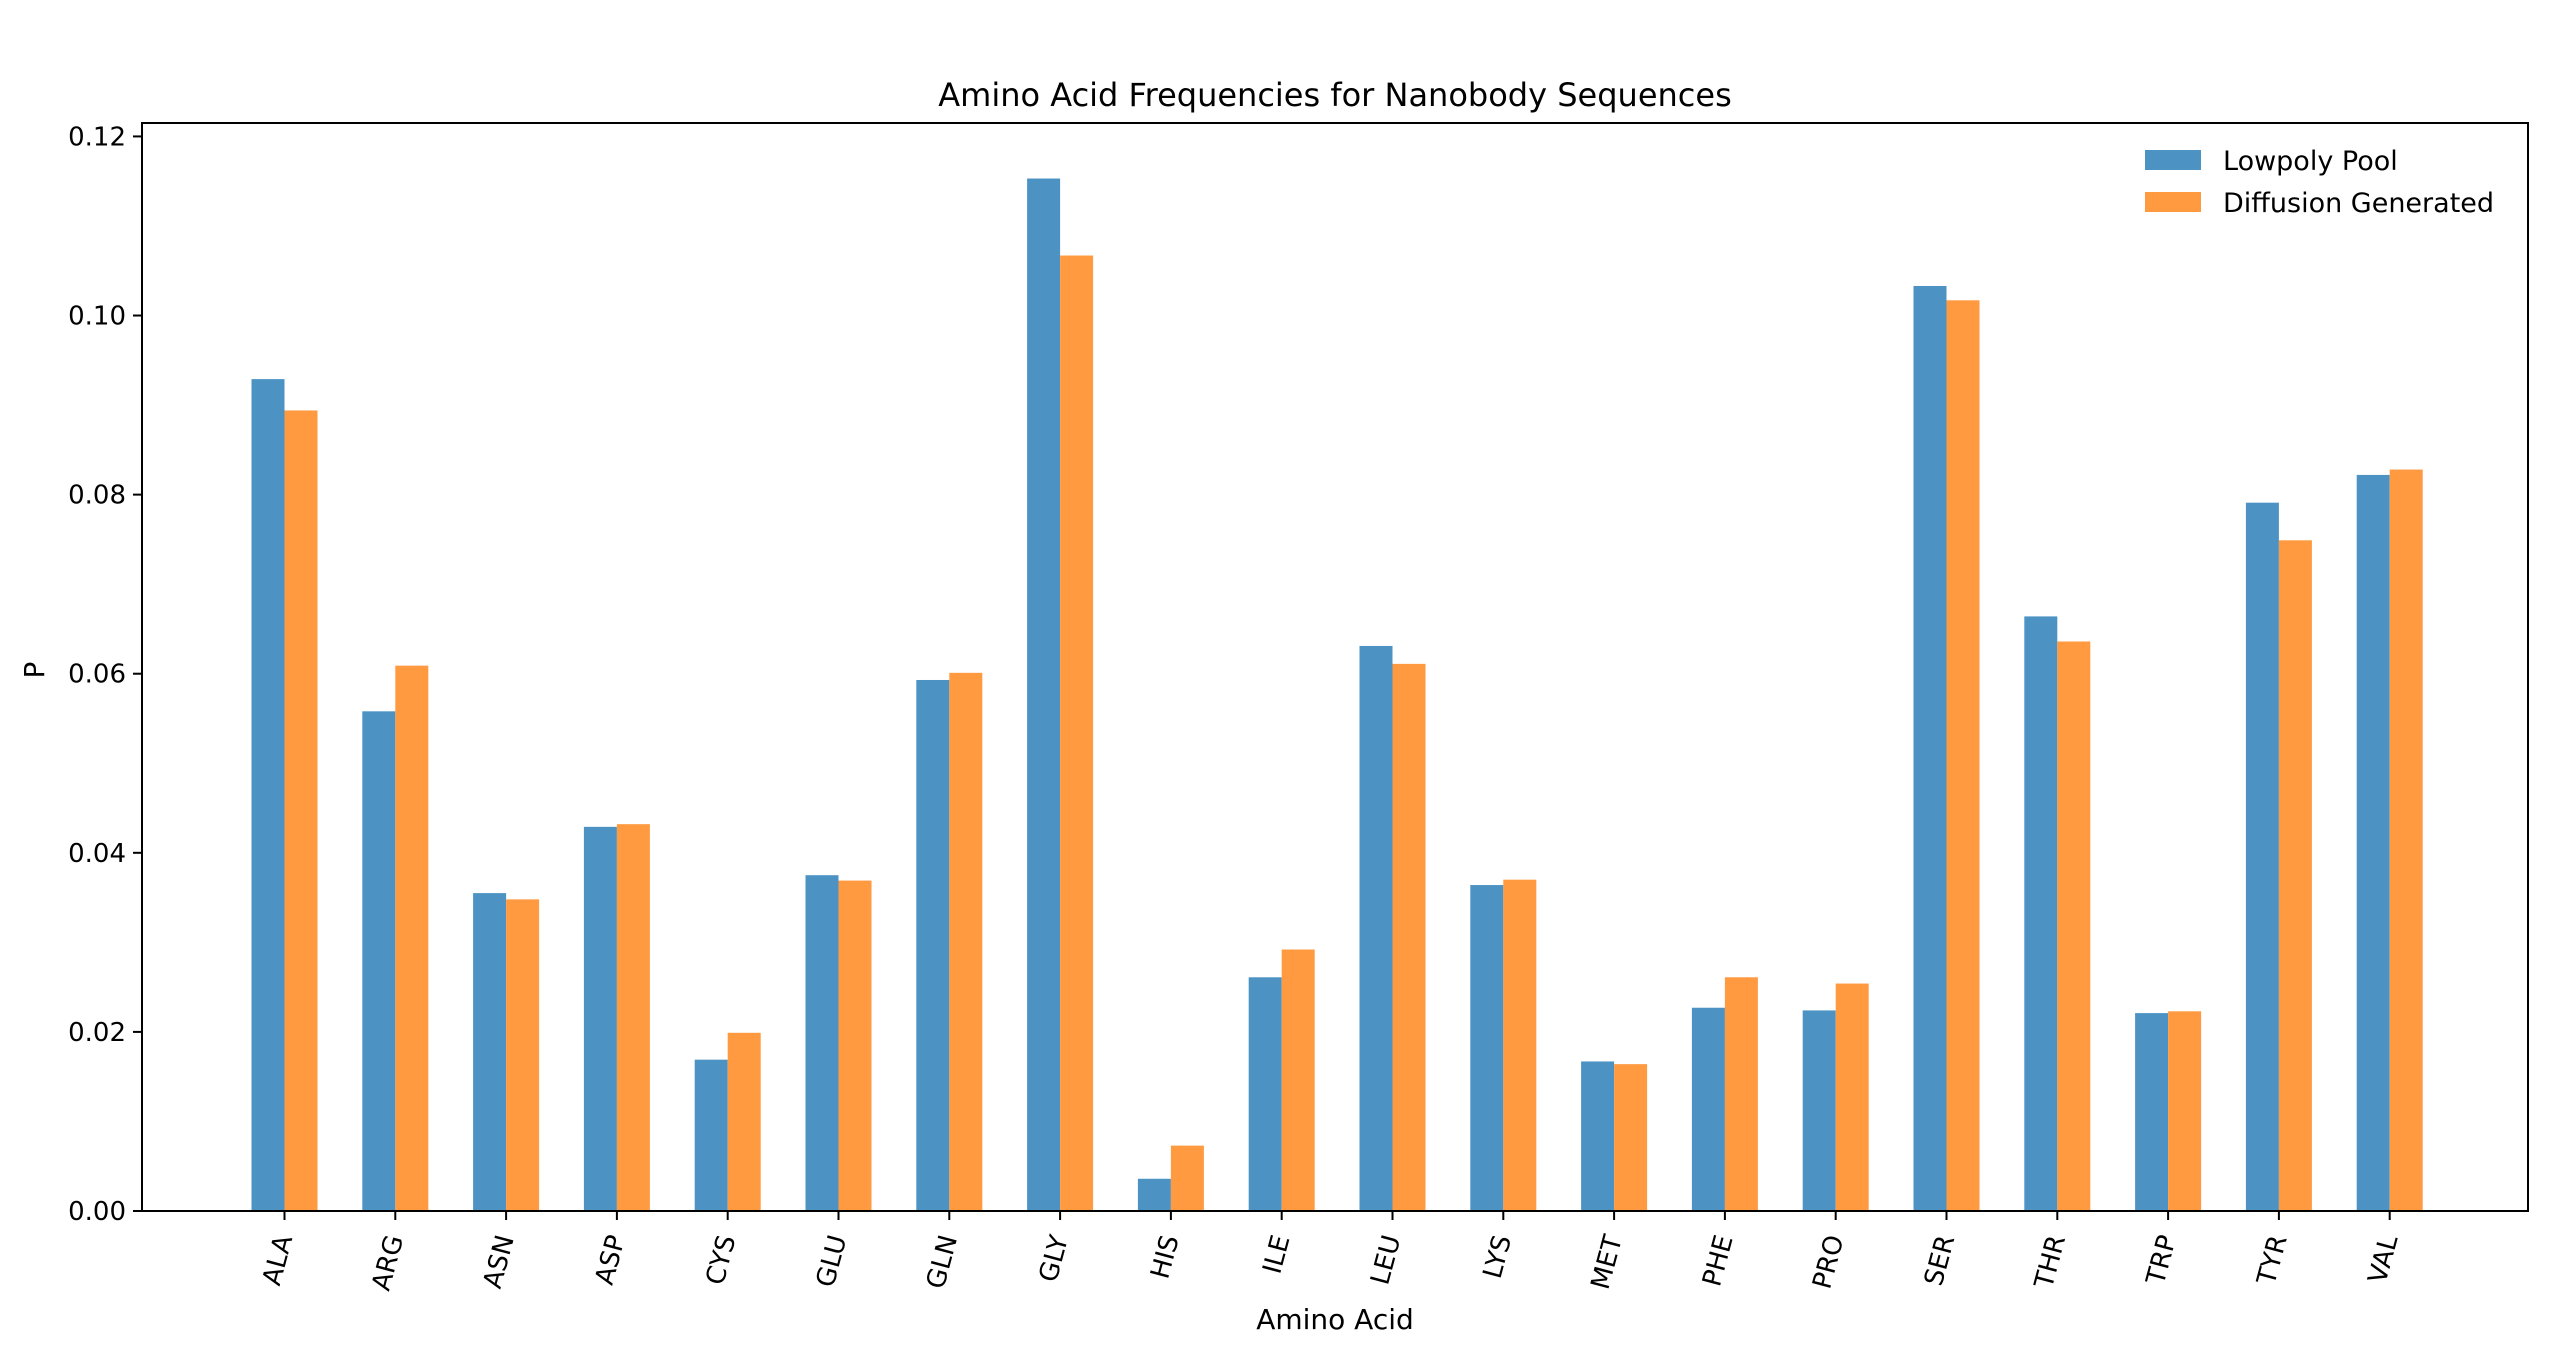  I want to click on x-tick-label-glu: GLU, so click(832, 1261).